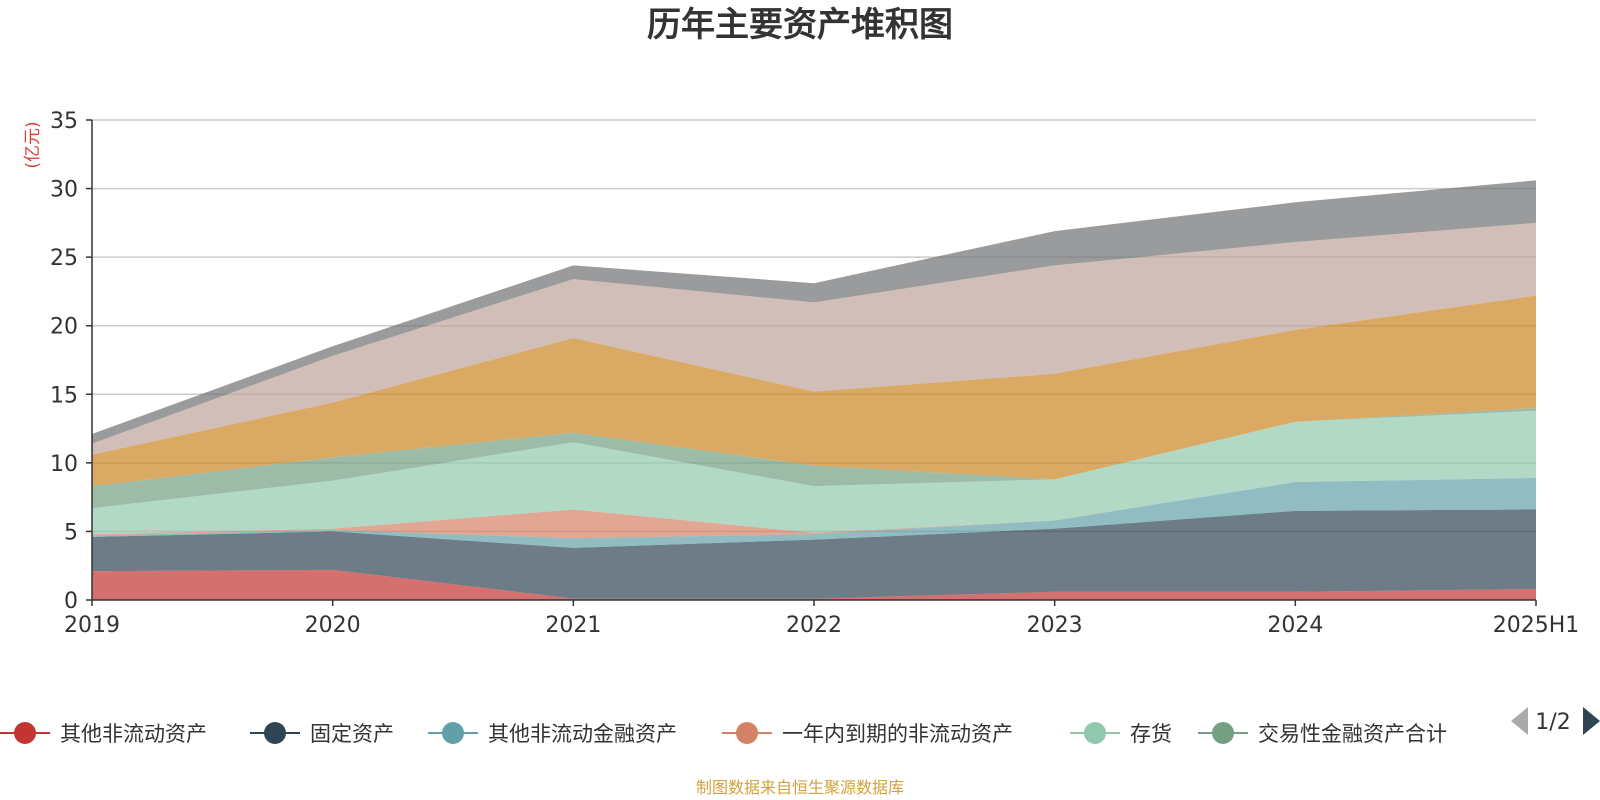 This screenshot has height=800, width=1600. What do you see at coordinates (64, 258) in the screenshot?
I see `y-tick-label: 25` at bounding box center [64, 258].